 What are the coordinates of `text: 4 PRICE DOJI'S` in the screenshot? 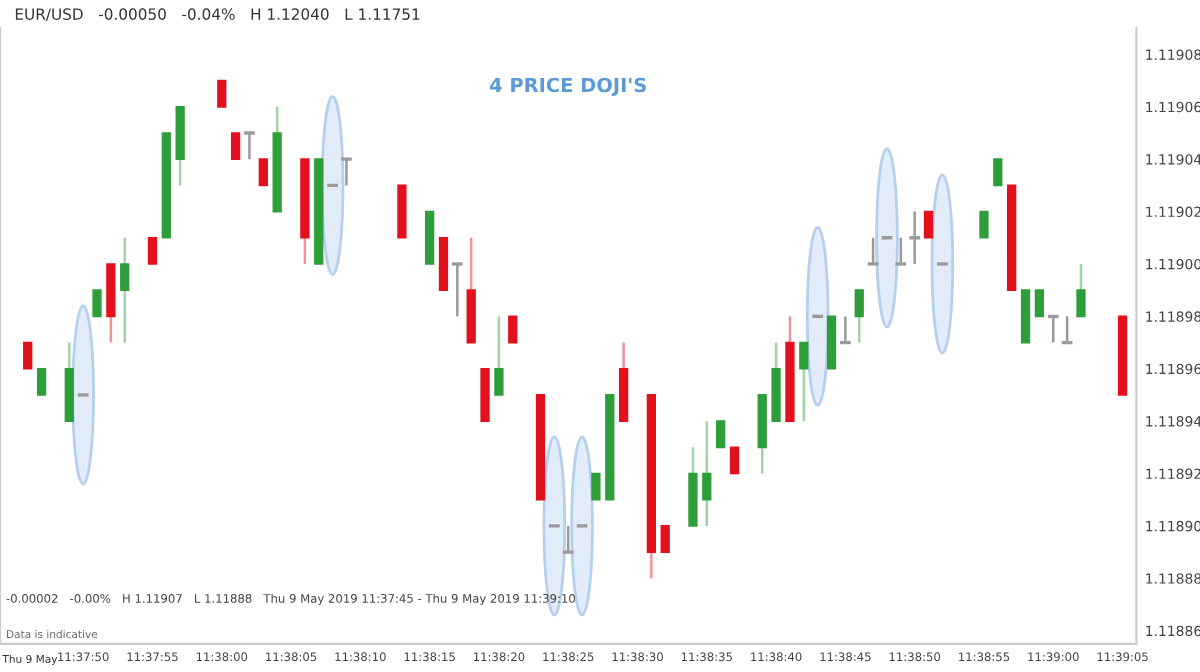 It's located at (567, 86).